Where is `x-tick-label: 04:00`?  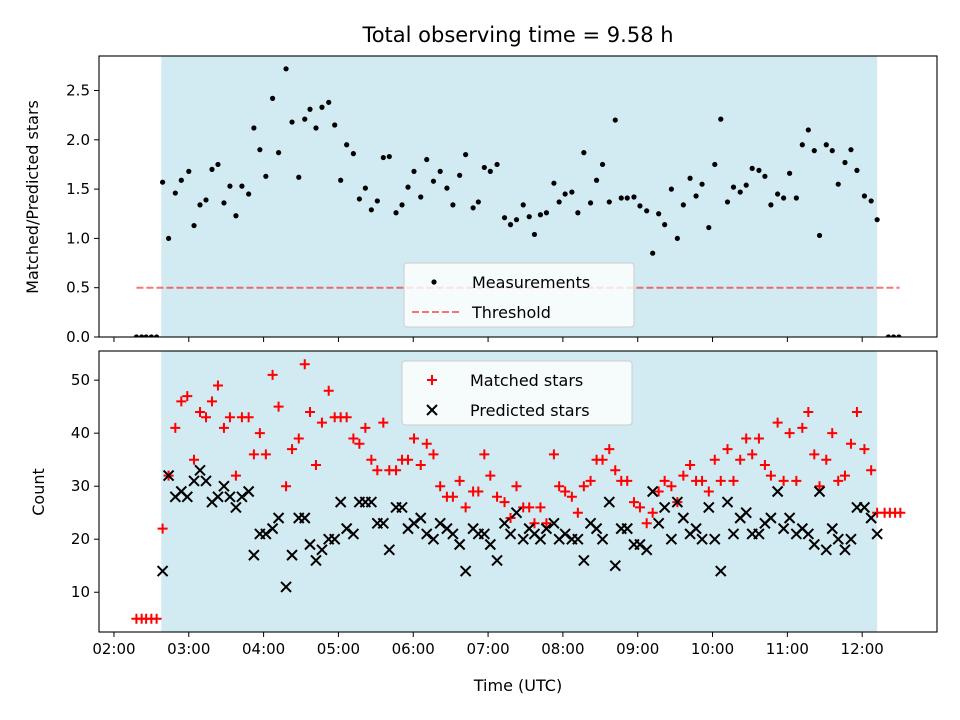
x-tick-label: 04:00 is located at coordinates (263, 649).